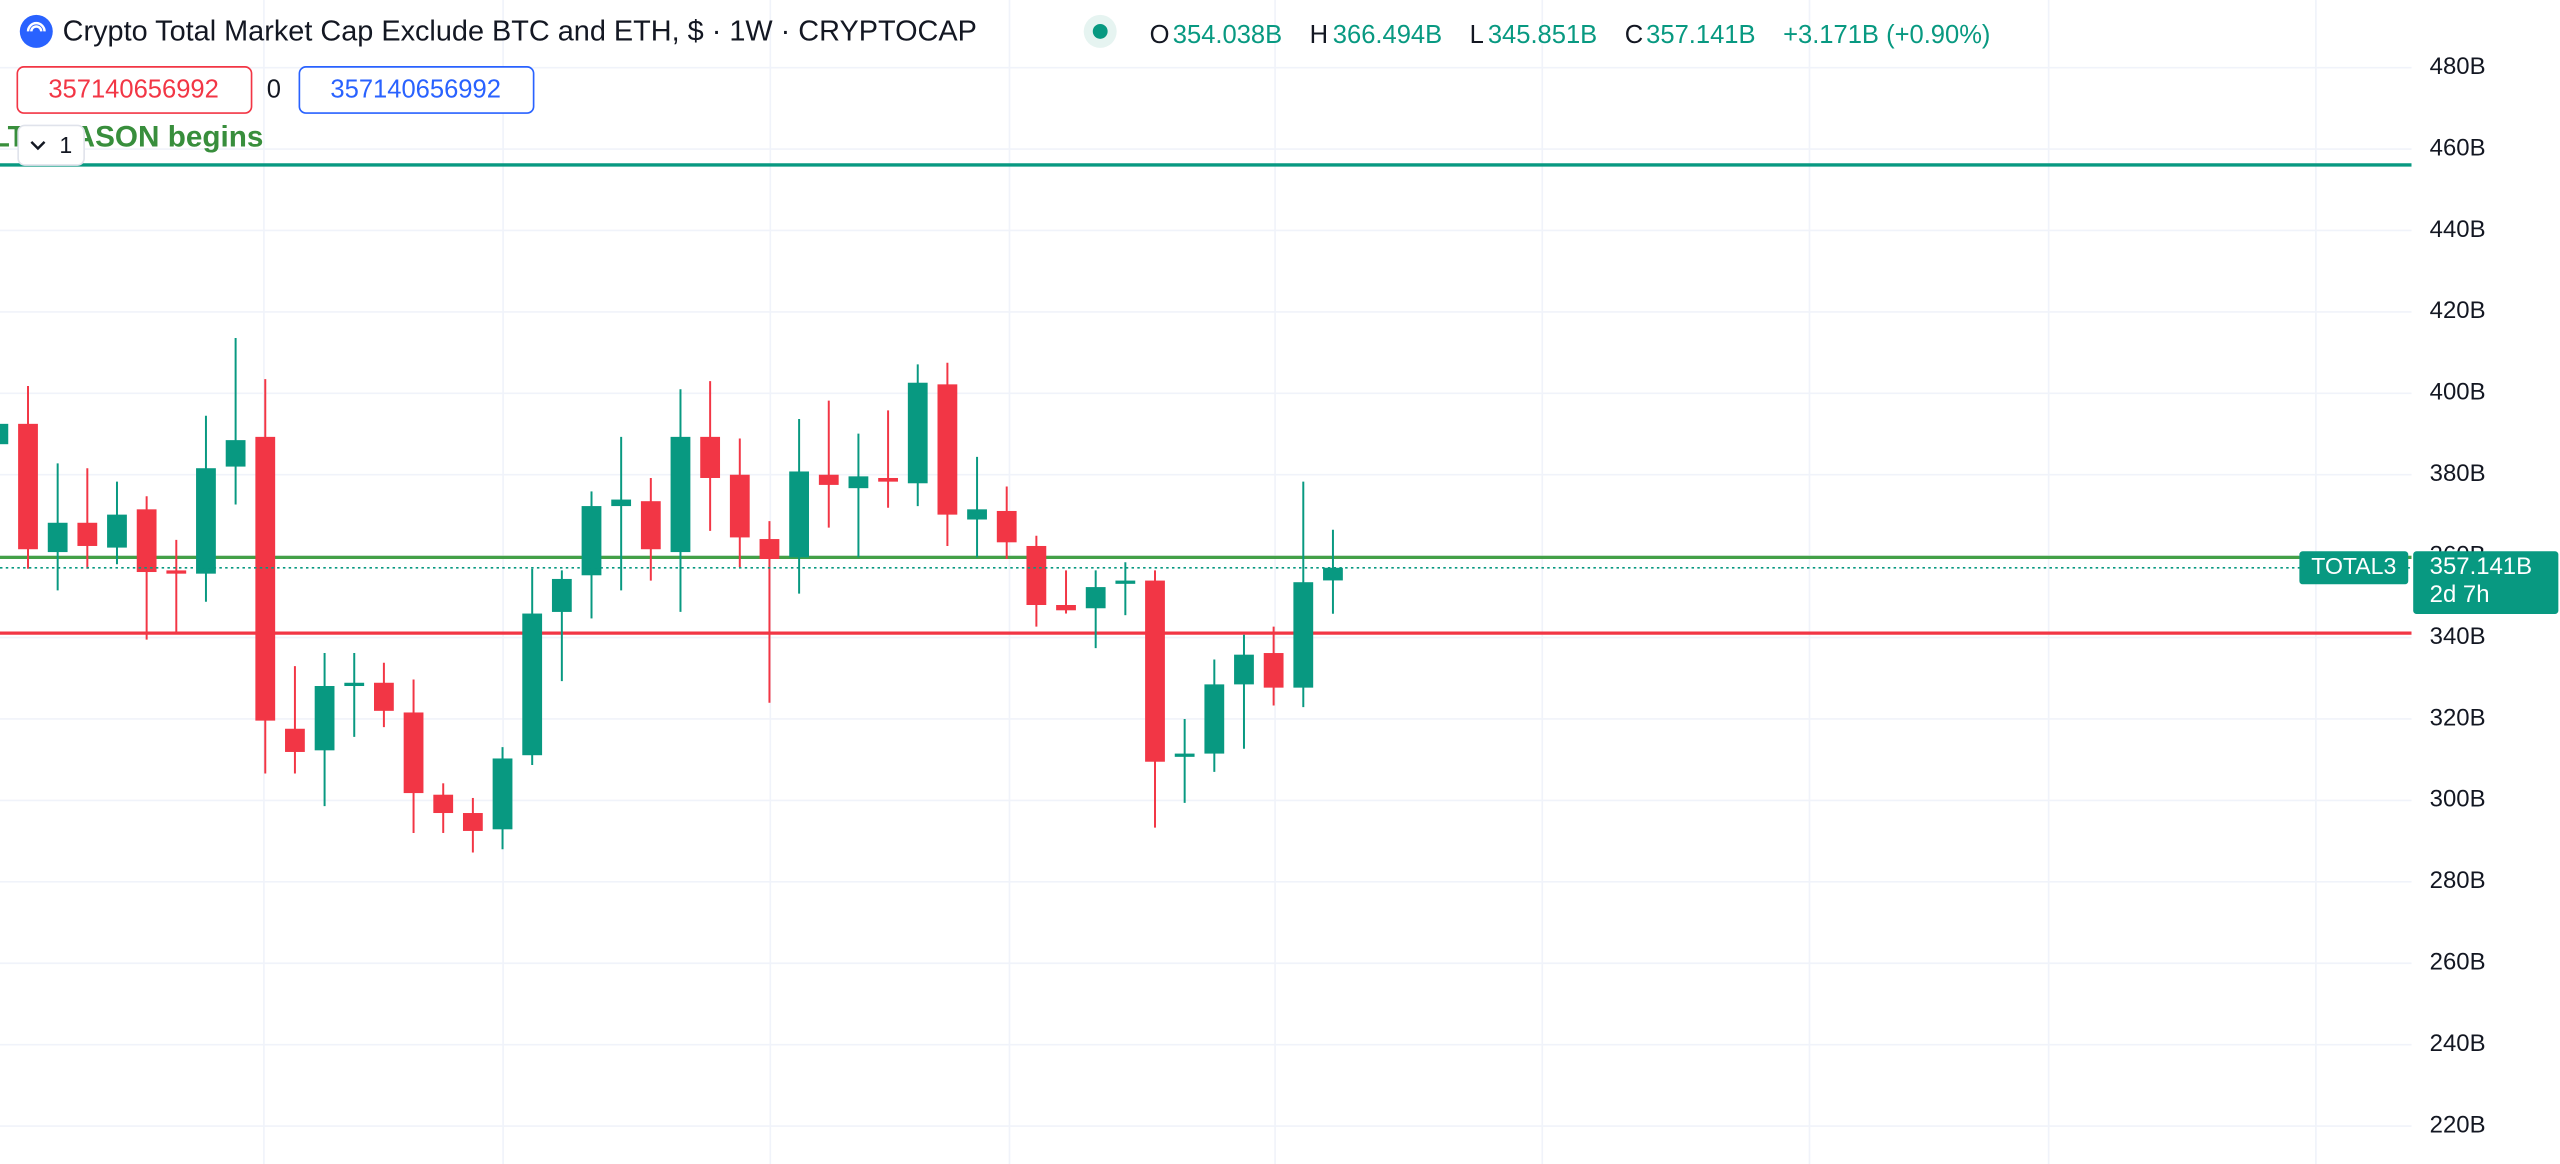  Describe the element at coordinates (2458, 880) in the screenshot. I see `y-tick-label: 280B` at that location.